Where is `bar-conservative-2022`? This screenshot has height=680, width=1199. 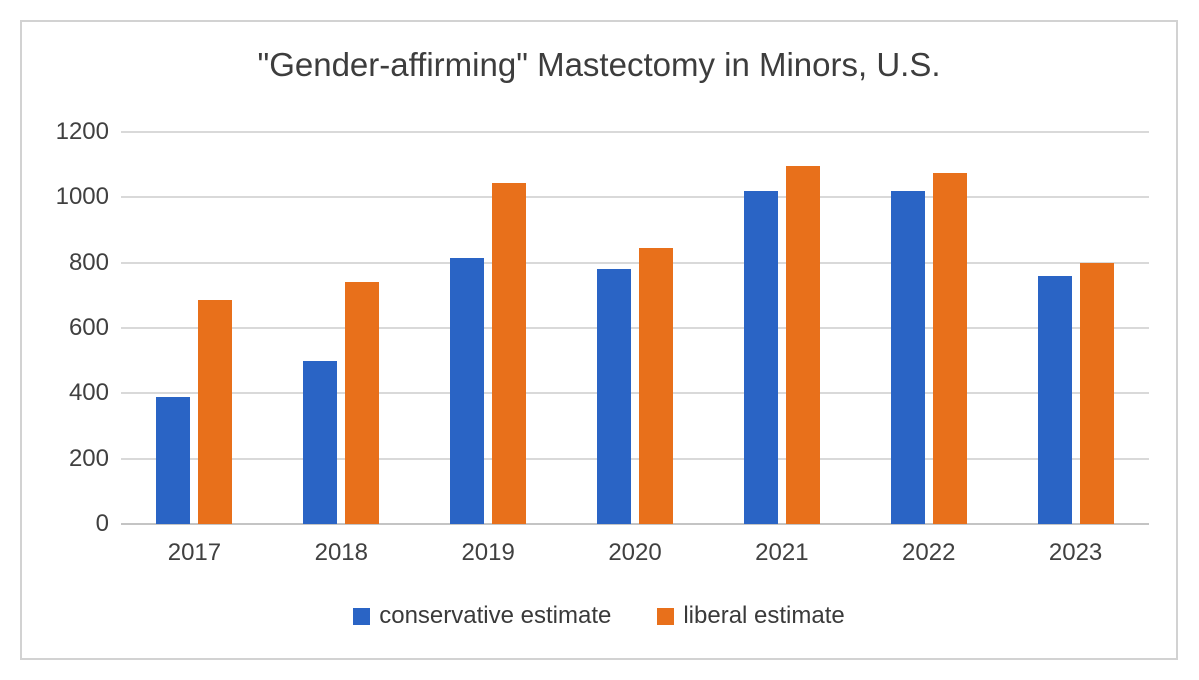
bar-conservative-2022 is located at coordinates (907, 357).